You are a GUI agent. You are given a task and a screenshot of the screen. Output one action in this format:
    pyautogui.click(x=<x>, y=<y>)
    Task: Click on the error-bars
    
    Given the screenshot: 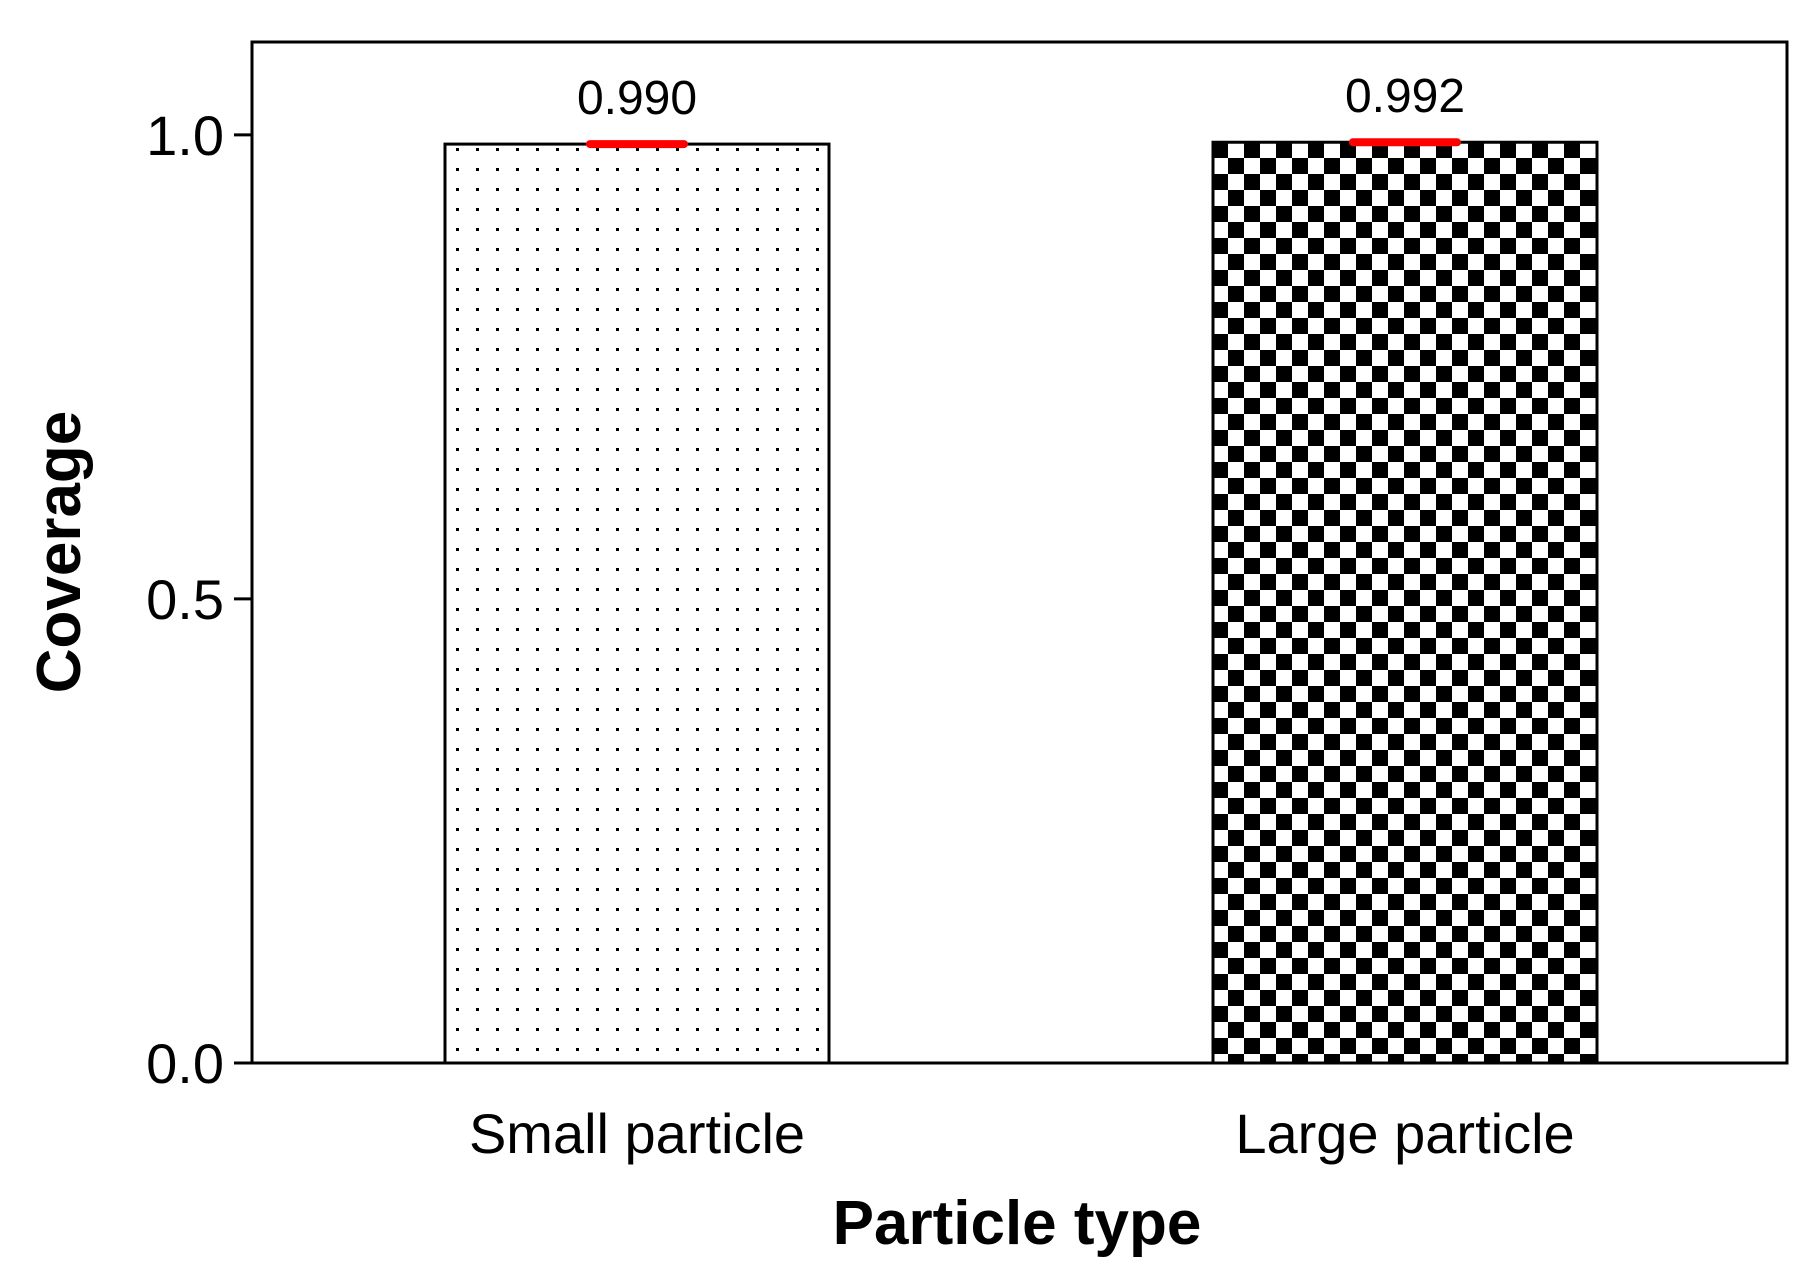 What is the action you would take?
    pyautogui.click(x=1023, y=143)
    